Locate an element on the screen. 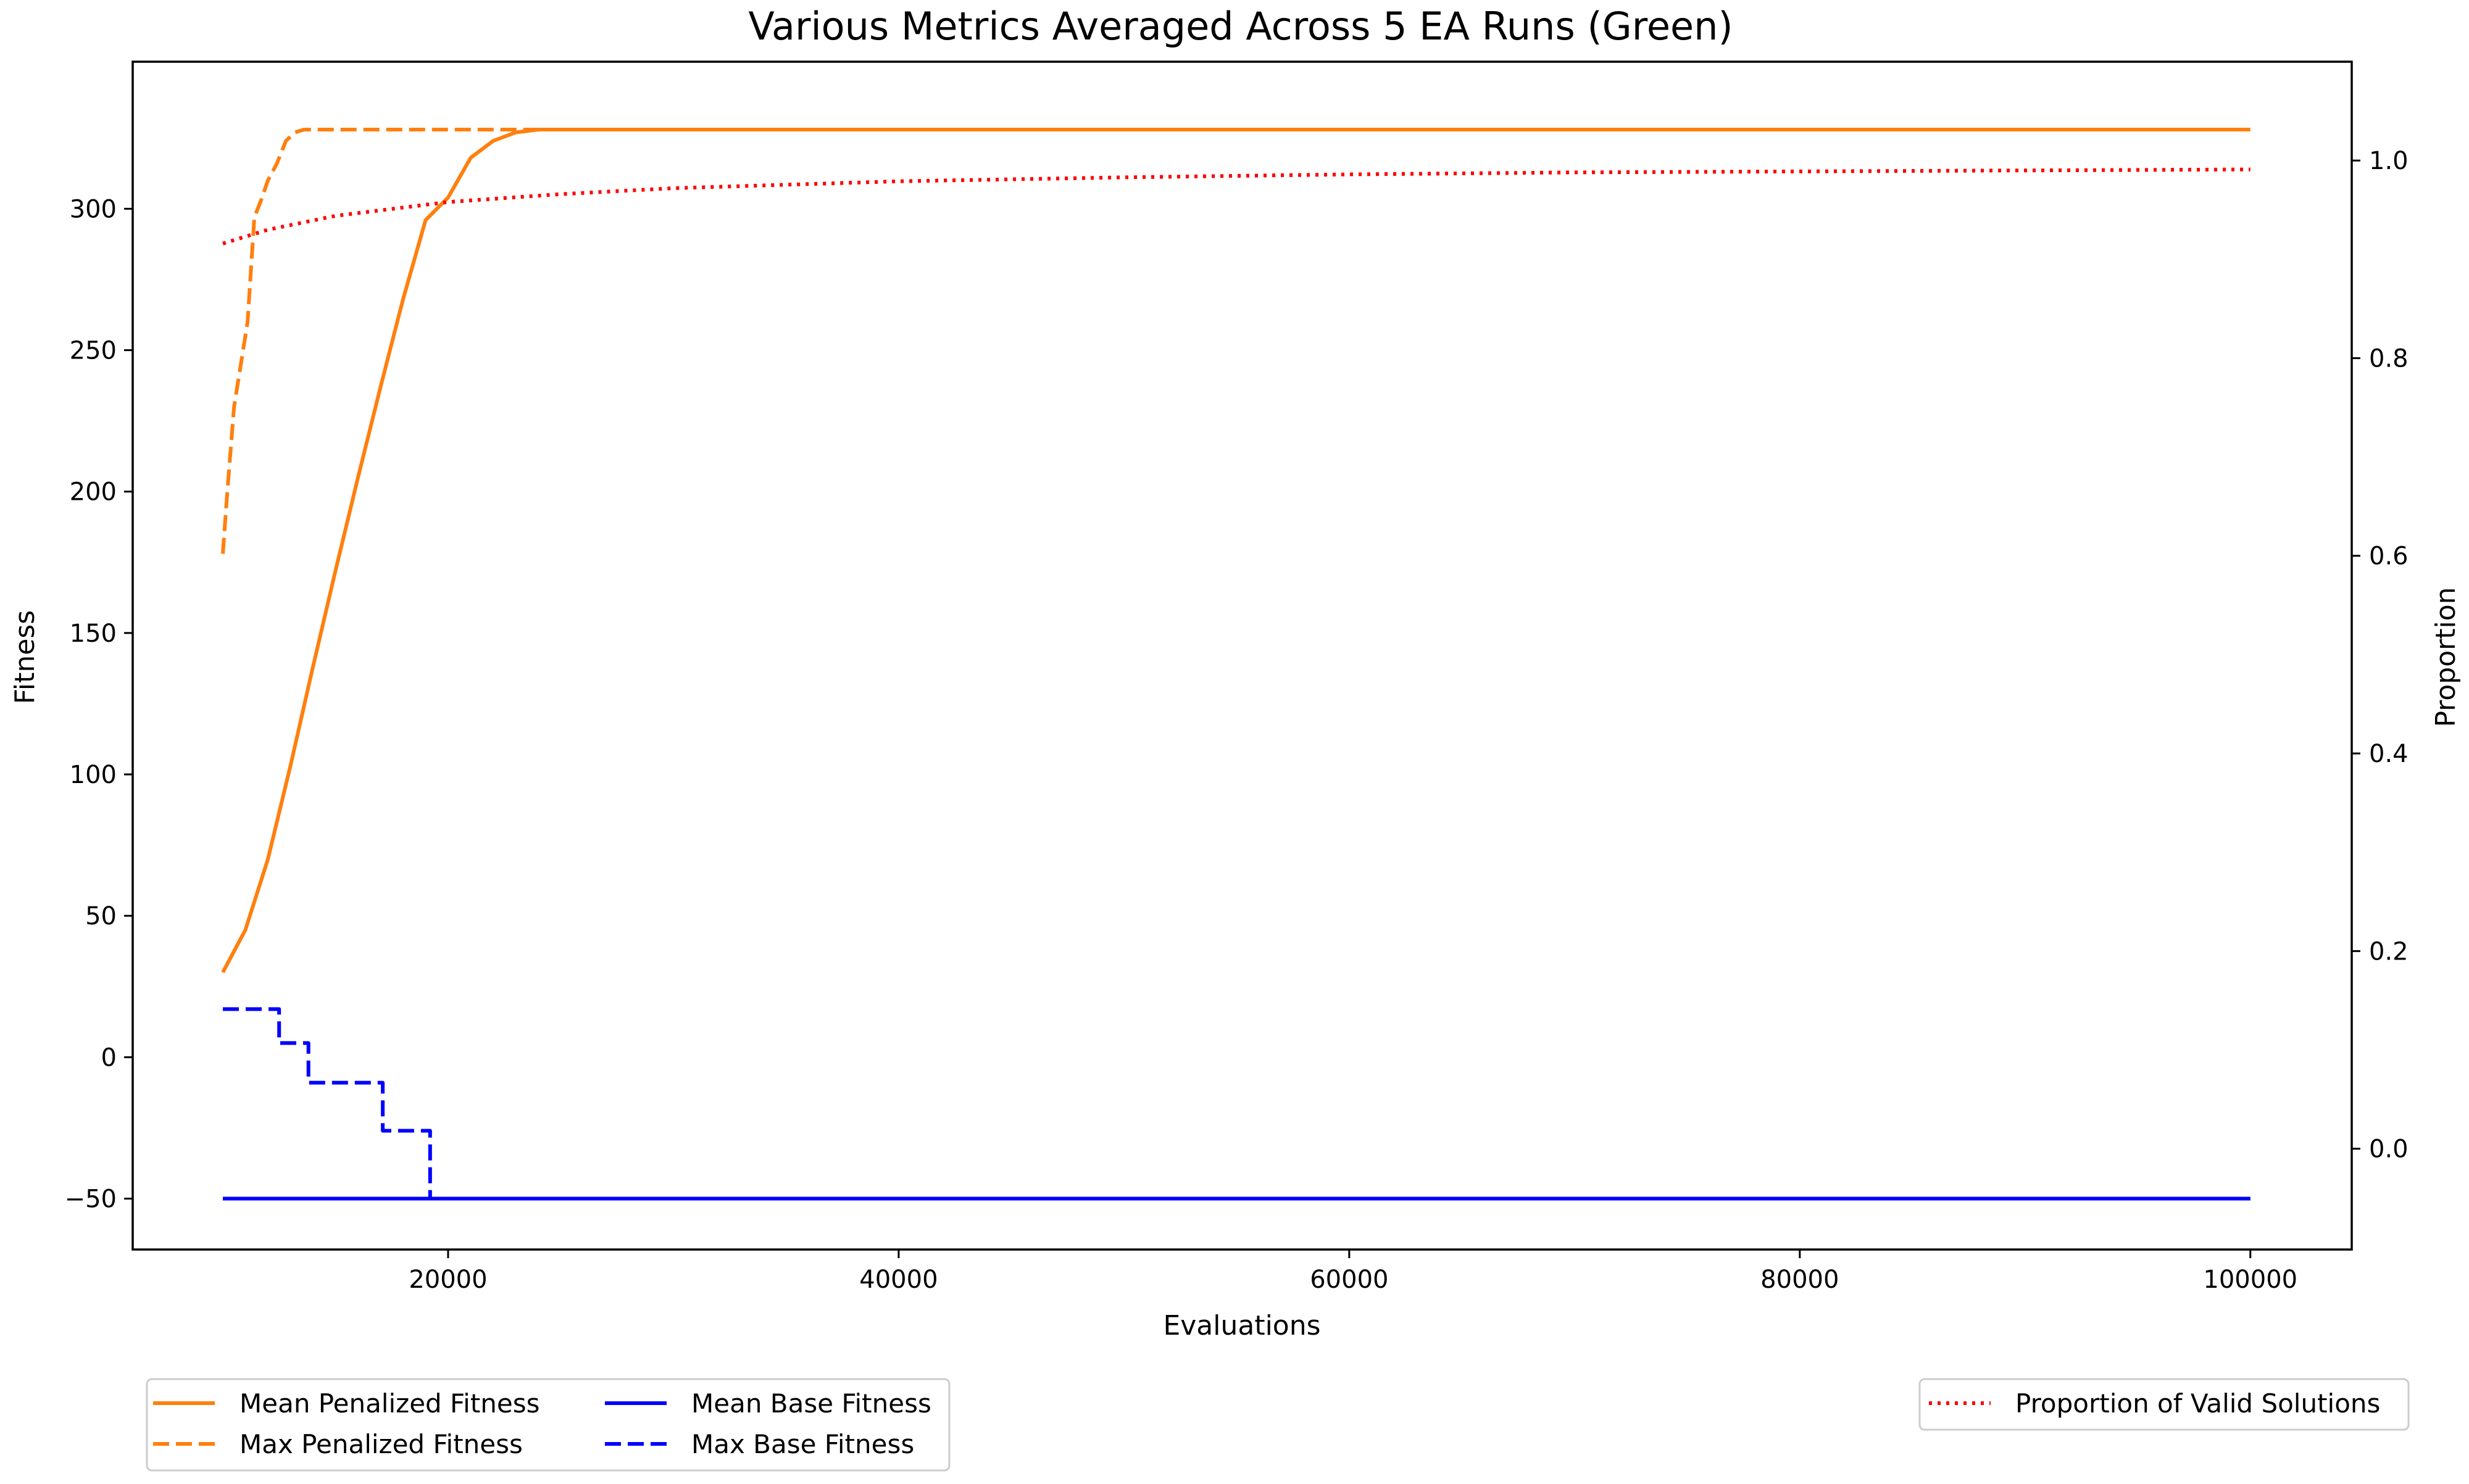 The width and height of the screenshot is (2469, 1484). y-left-tick-label: −50 is located at coordinates (91, 1199).